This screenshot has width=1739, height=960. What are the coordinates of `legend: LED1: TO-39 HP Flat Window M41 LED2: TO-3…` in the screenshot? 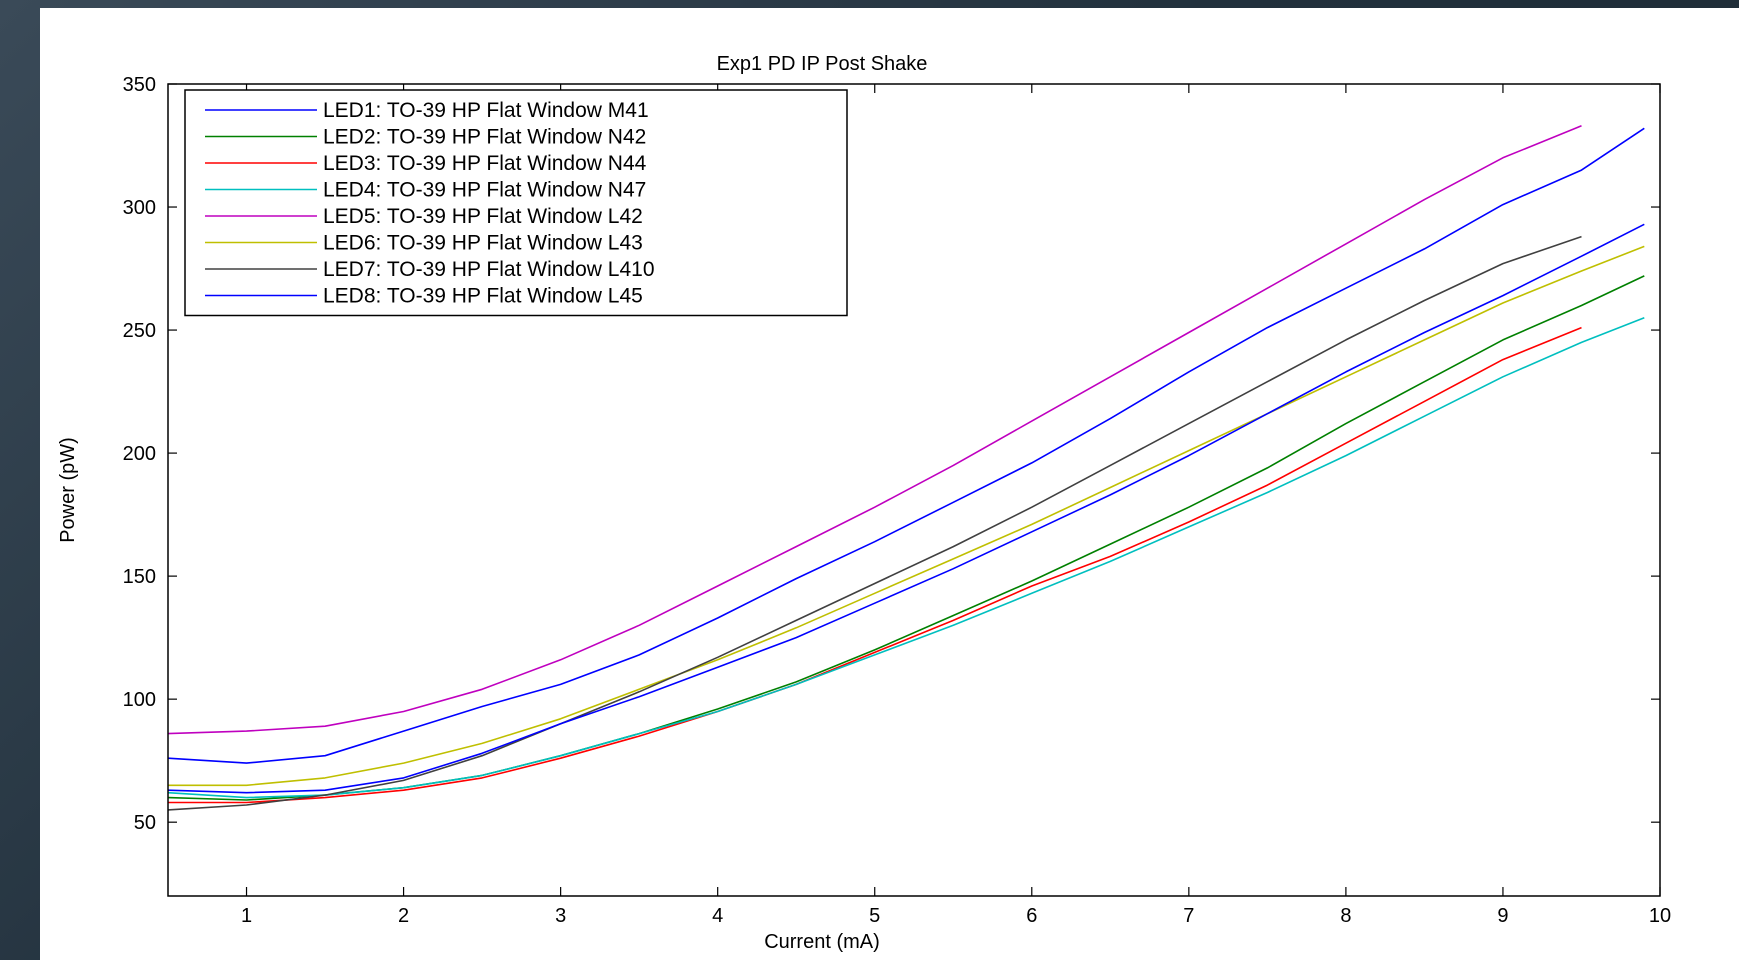 It's located at (516, 203).